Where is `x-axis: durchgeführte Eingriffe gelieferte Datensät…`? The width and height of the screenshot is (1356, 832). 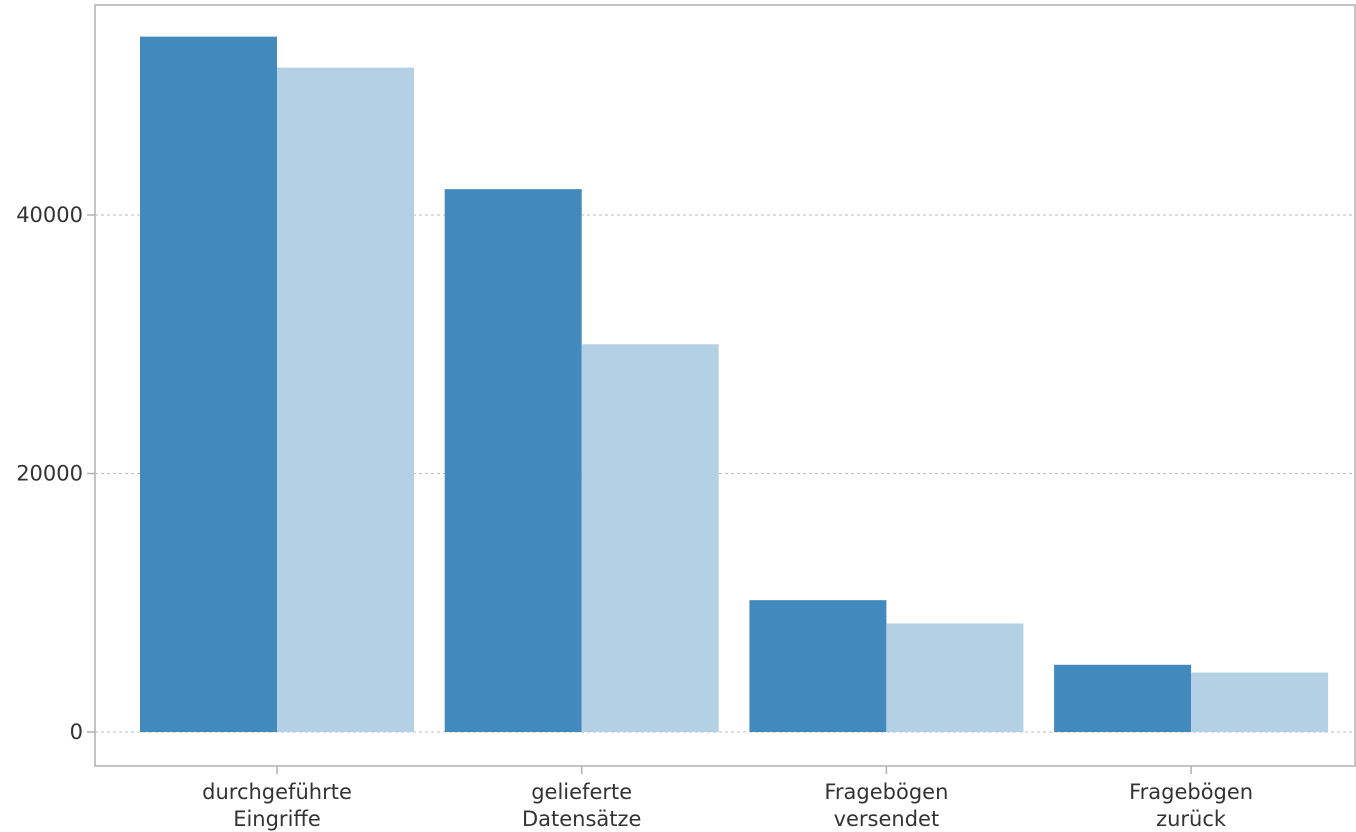
x-axis: durchgeführte Eingriffe gelieferte Datensät… is located at coordinates (727, 798).